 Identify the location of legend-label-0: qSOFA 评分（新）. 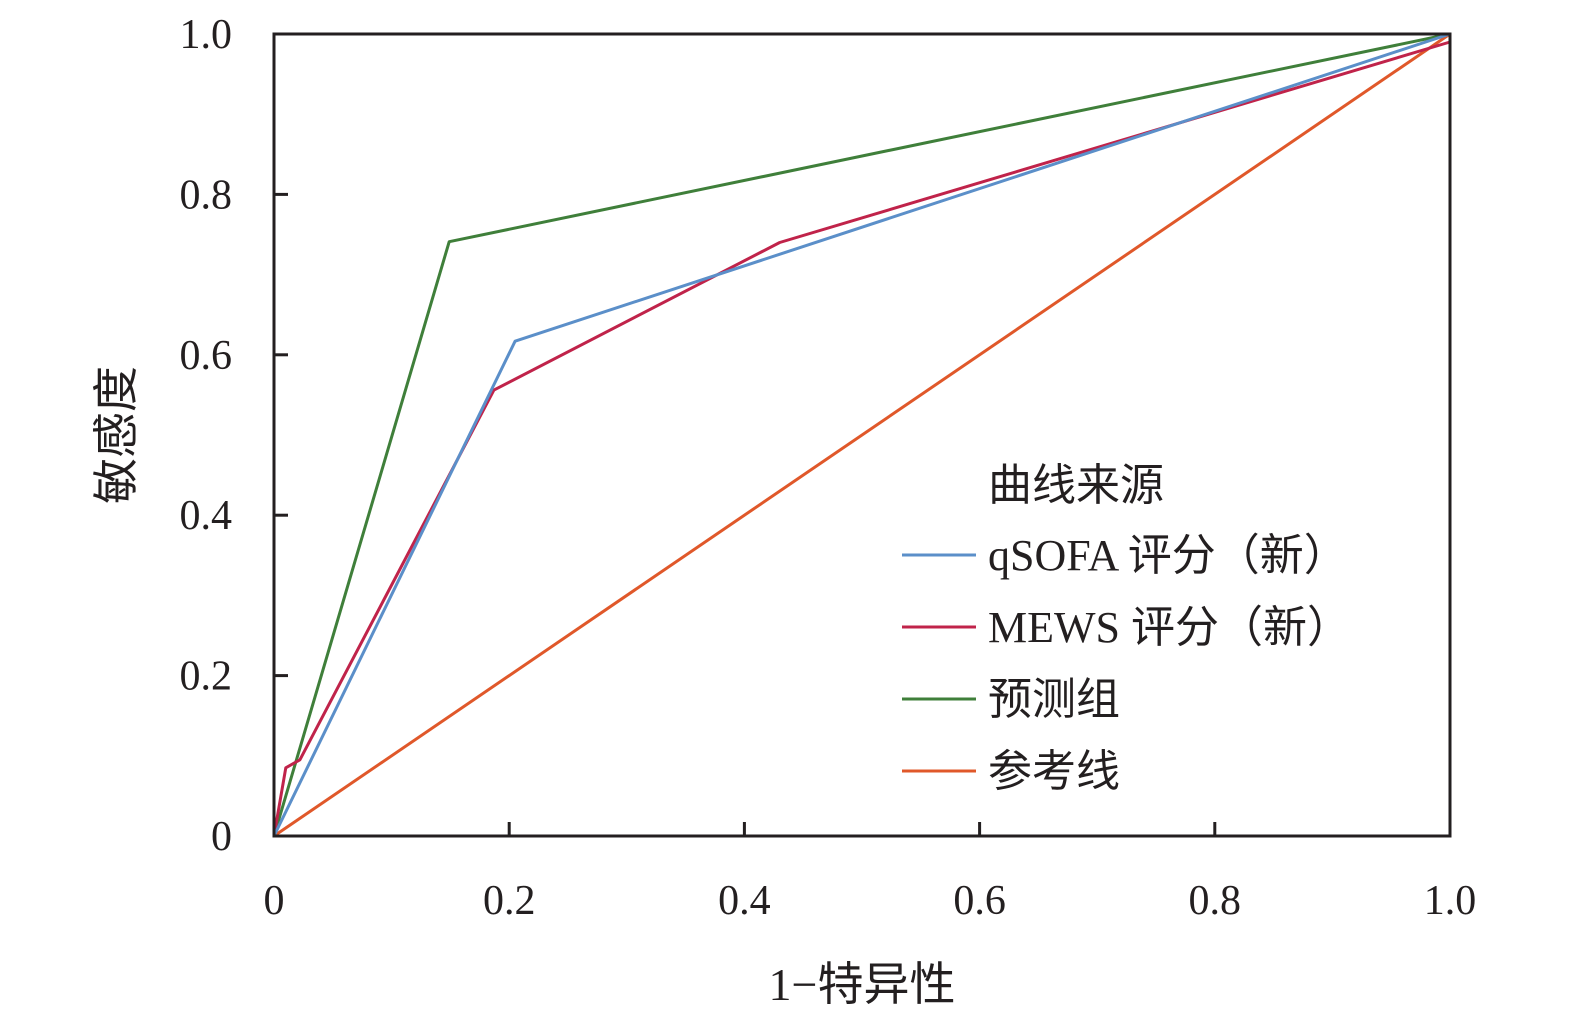
(1168, 555).